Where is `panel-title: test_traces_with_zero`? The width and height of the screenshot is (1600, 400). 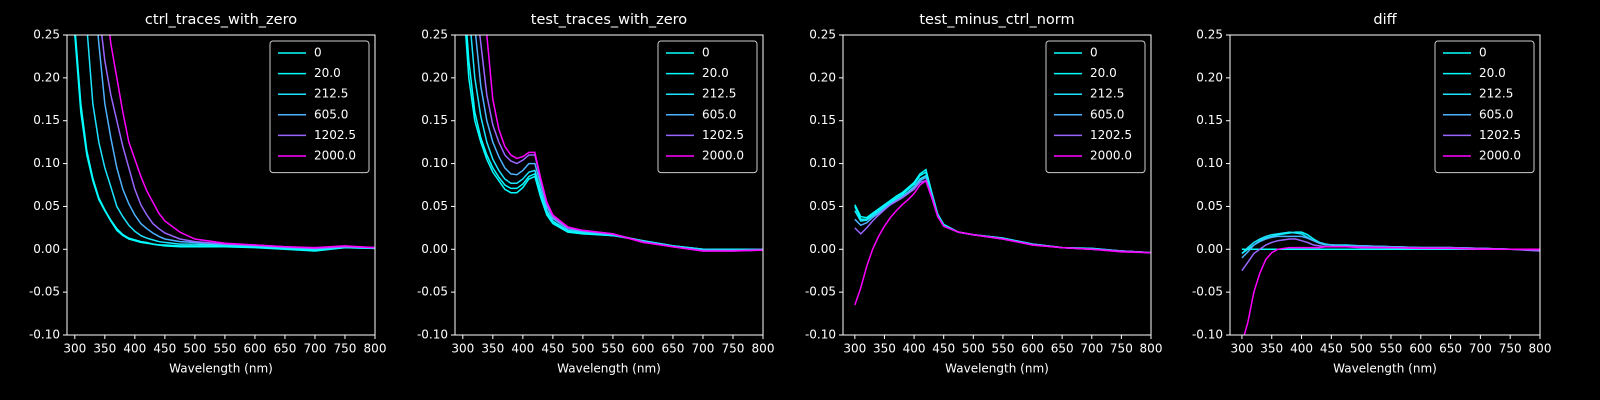 panel-title: test_traces_with_zero is located at coordinates (609, 20).